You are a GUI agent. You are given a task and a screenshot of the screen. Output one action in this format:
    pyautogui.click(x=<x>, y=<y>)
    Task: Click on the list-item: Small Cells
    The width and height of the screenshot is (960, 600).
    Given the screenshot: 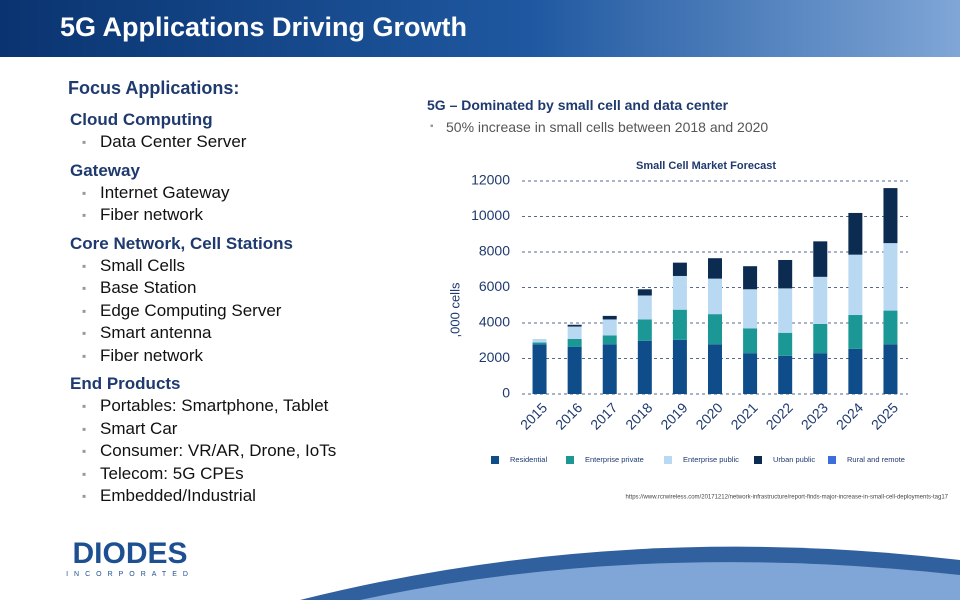 What is the action you would take?
    pyautogui.click(x=238, y=266)
    